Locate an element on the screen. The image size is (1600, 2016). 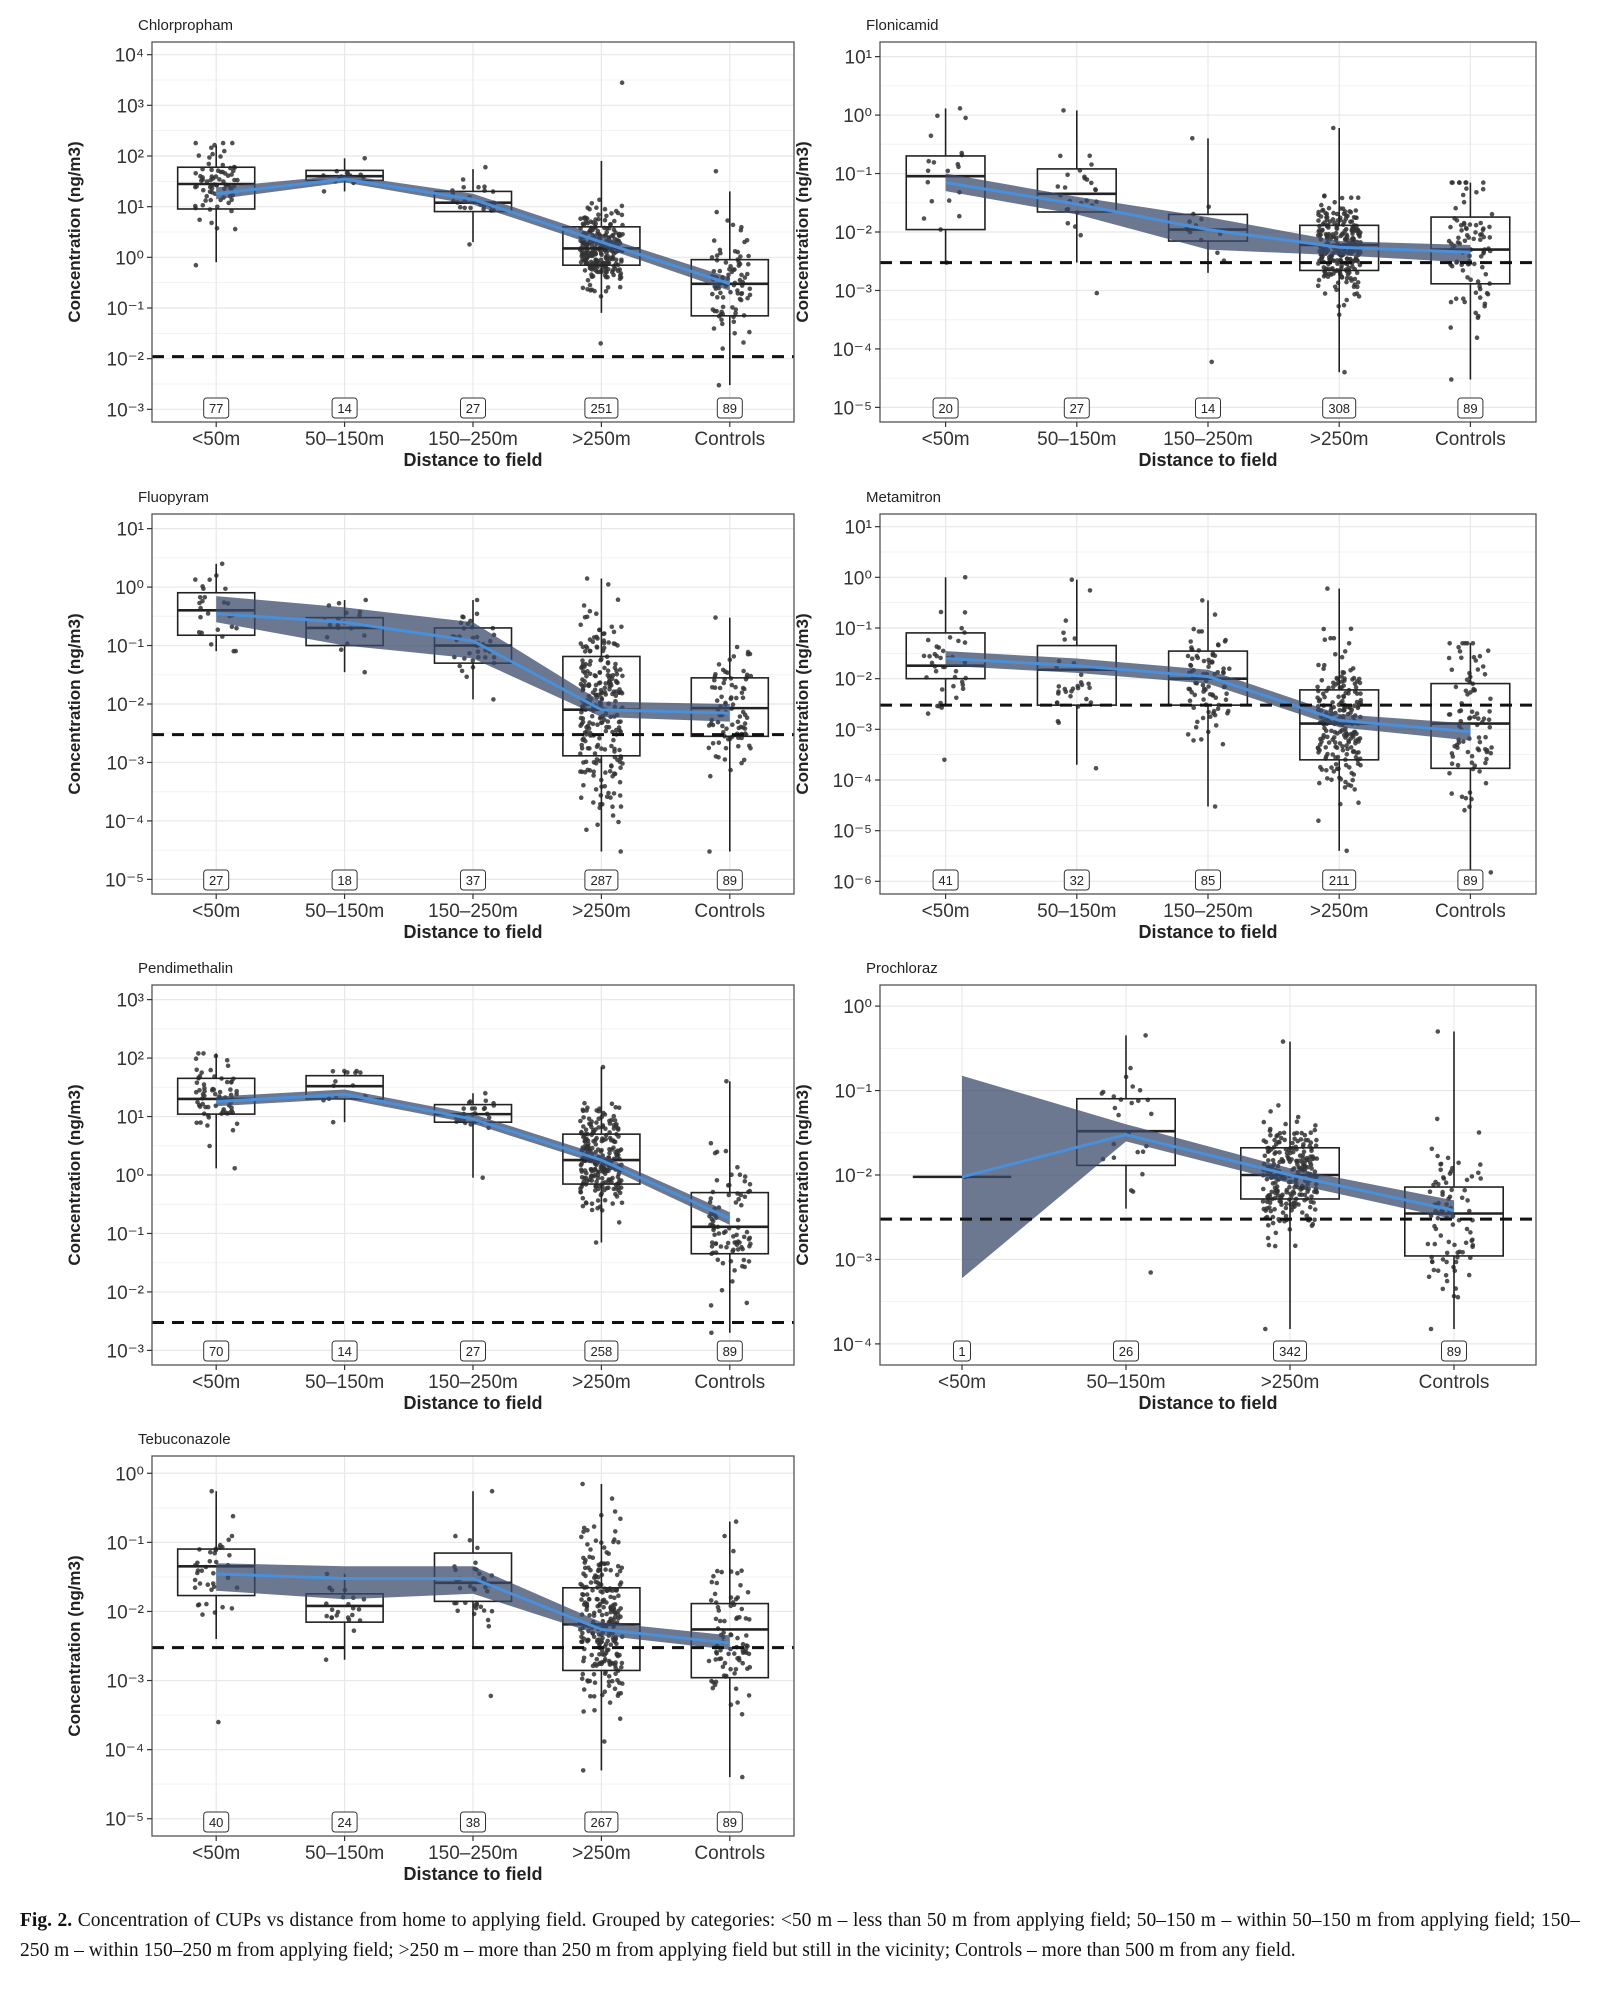
count-label: 89 is located at coordinates (1470, 408).